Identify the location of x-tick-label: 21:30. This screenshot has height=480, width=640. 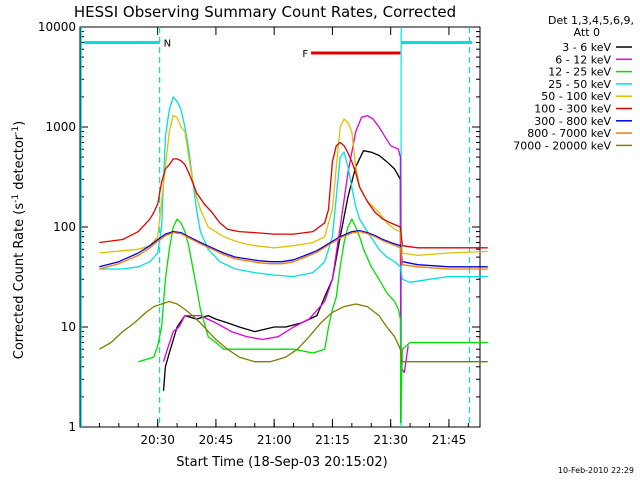
(390, 440).